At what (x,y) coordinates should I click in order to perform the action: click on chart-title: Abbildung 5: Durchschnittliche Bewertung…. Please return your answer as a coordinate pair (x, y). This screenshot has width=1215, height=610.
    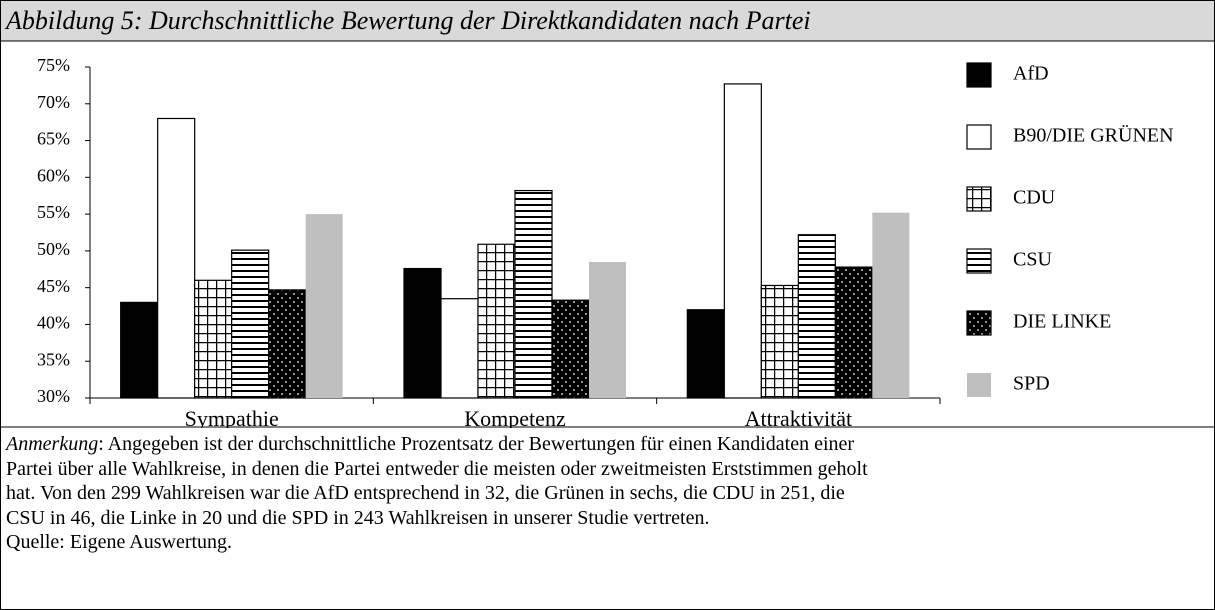
    Looking at the image, I should click on (407, 20).